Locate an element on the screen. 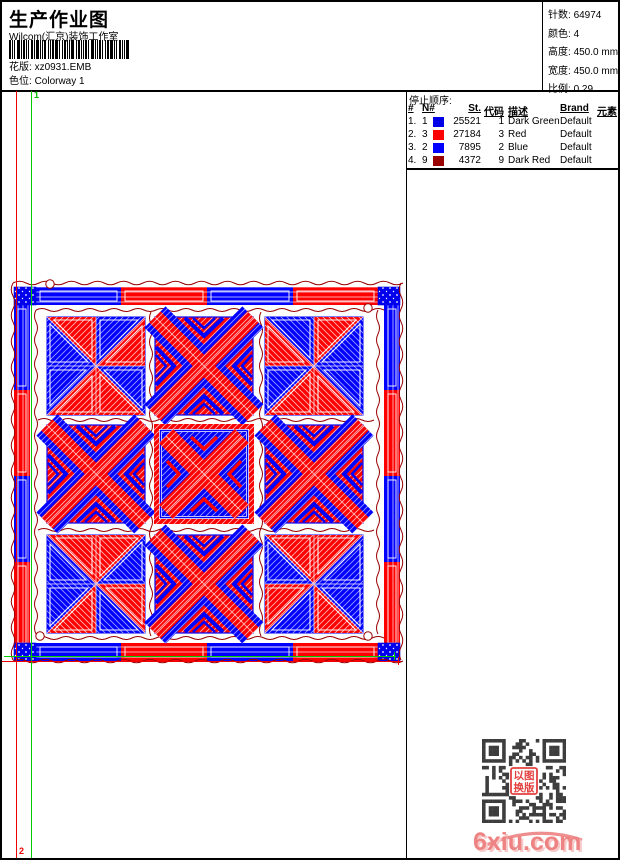  pattern-file-value: xz0931.EMB is located at coordinates (63, 67).